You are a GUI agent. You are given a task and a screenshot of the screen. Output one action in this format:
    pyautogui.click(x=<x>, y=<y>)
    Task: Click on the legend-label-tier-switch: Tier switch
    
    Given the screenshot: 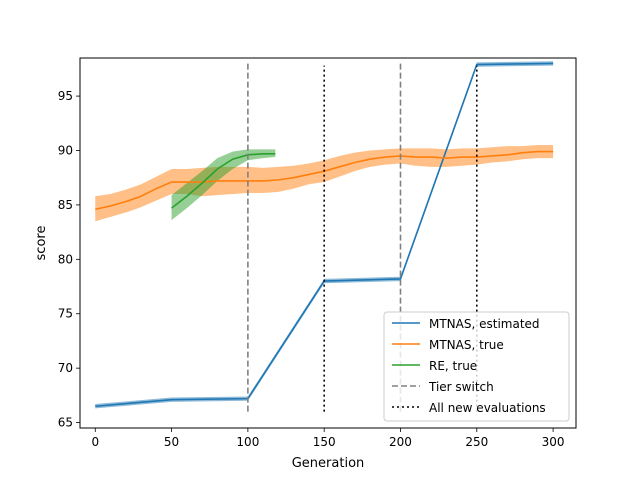 What is the action you would take?
    pyautogui.click(x=461, y=387)
    